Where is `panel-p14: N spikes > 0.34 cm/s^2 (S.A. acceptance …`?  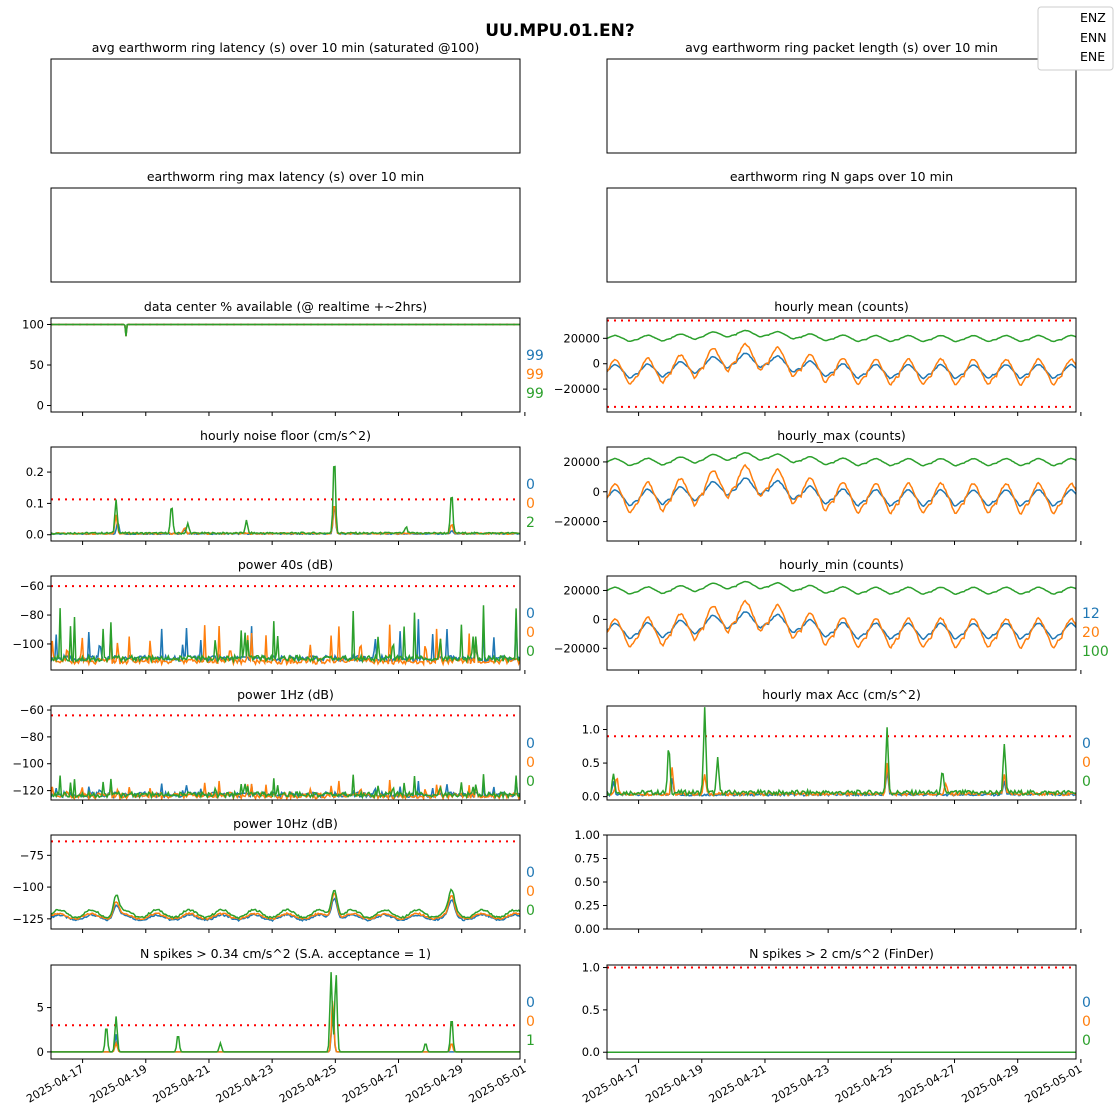
panel-p14: N spikes > 0.34 cm/s^2 (S.A. acceptance … is located at coordinates (279, 1026).